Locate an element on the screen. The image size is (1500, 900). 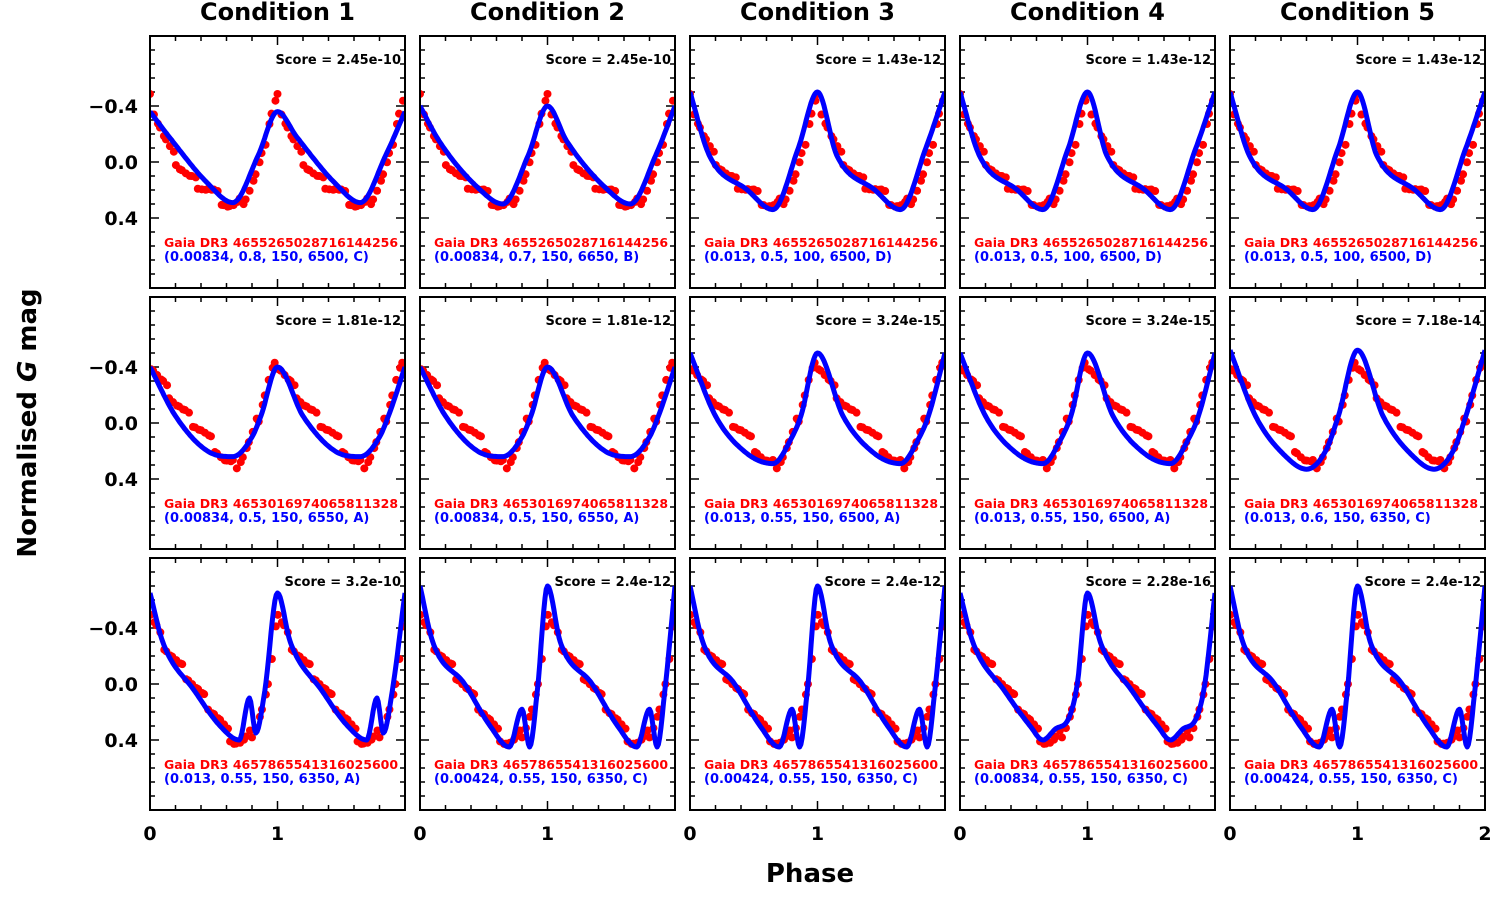
score-label: Score = 3.2e-10 is located at coordinates (342, 582).